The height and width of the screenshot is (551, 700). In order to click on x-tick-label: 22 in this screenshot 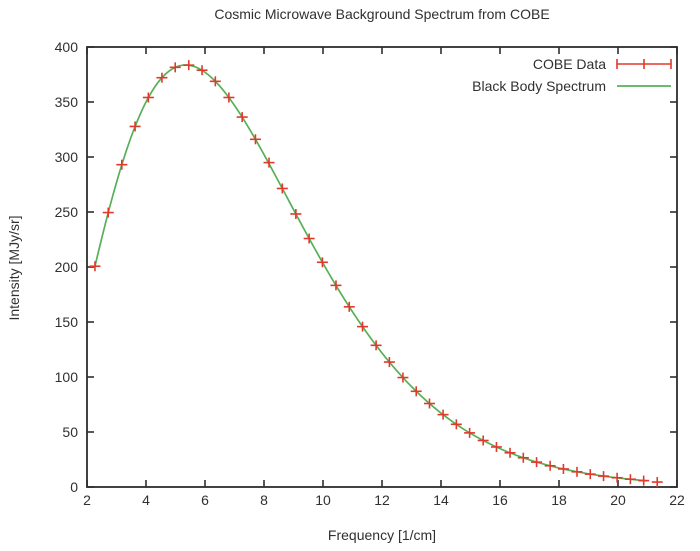, I will do `click(677, 500)`.